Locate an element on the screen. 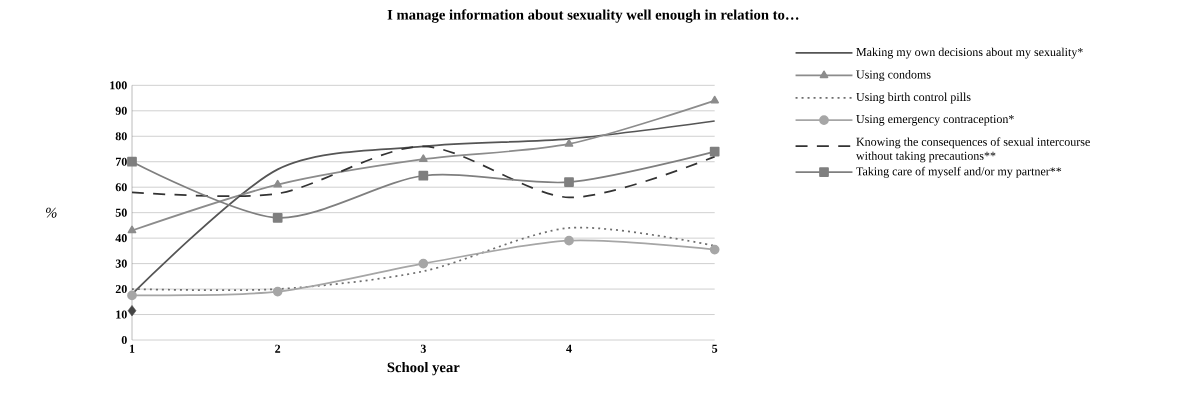  y-tick-label: 50 is located at coordinates (121, 212).